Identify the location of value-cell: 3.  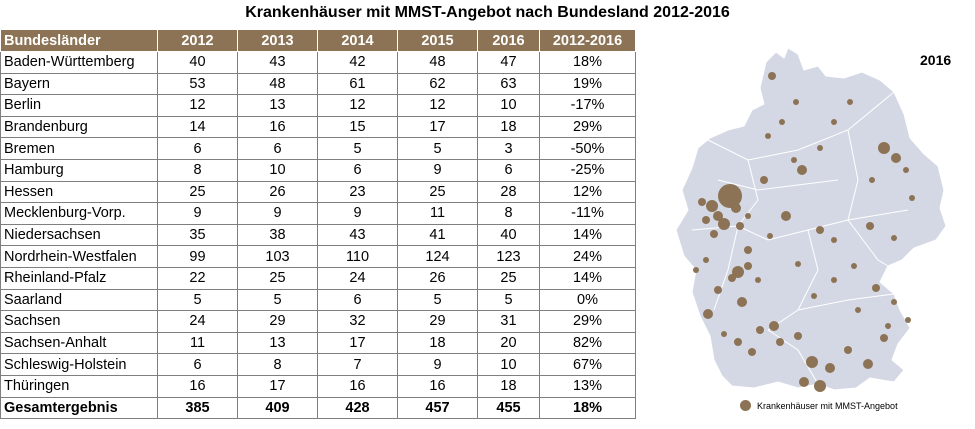
(508, 148).